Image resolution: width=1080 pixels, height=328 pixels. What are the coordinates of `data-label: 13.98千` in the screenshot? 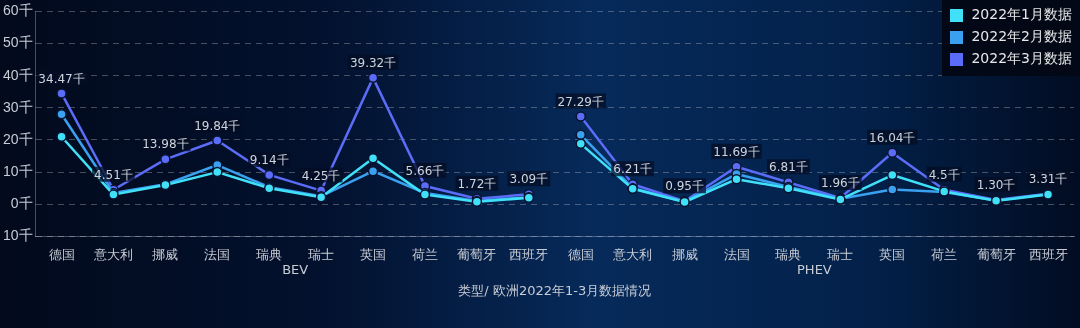 It's located at (165, 144).